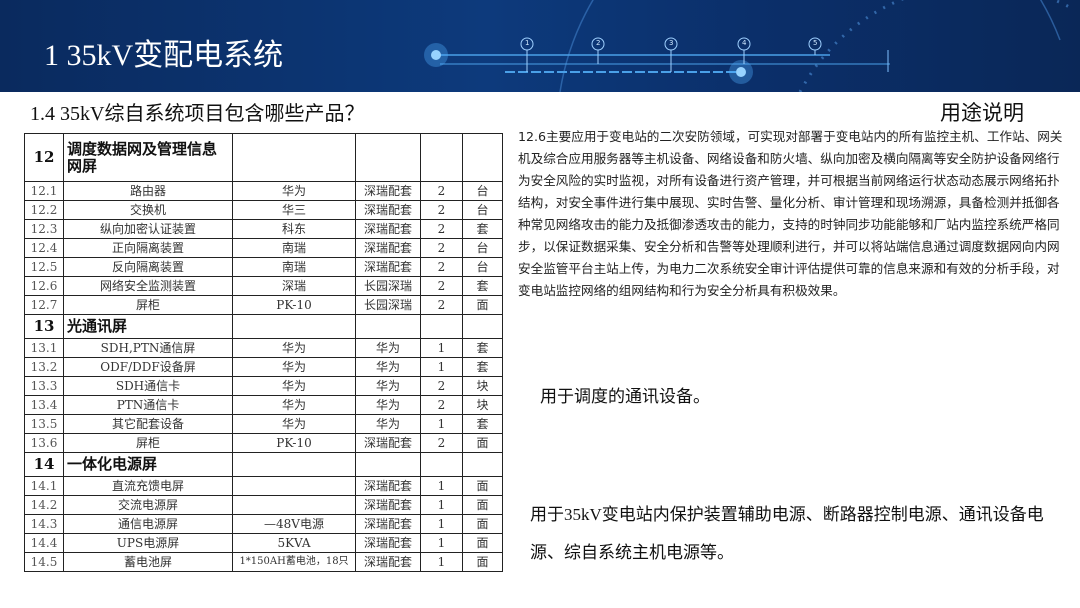 The width and height of the screenshot is (1080, 608). What do you see at coordinates (294, 286) in the screenshot?
I see `cell-br: 深瑞` at bounding box center [294, 286].